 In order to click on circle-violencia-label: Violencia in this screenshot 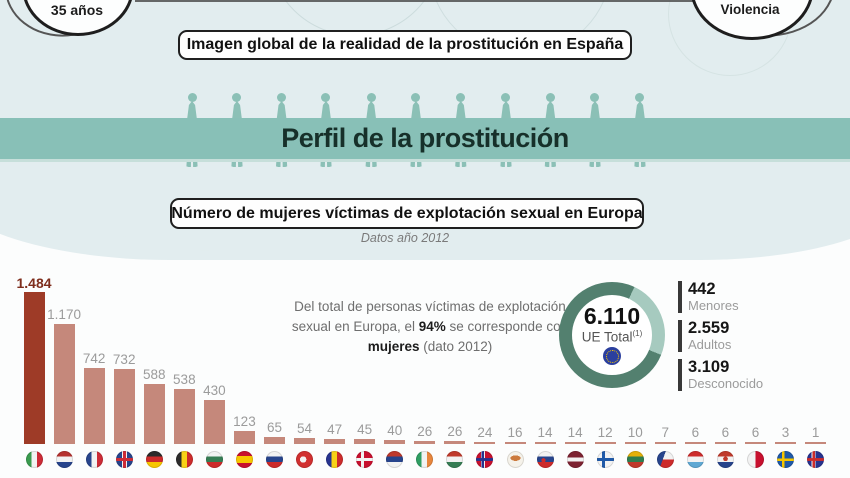, I will do `click(750, 9)`.